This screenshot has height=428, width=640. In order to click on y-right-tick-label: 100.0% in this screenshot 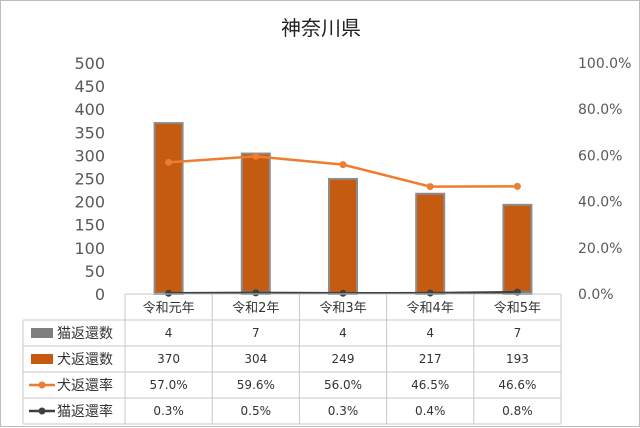, I will do `click(604, 64)`.